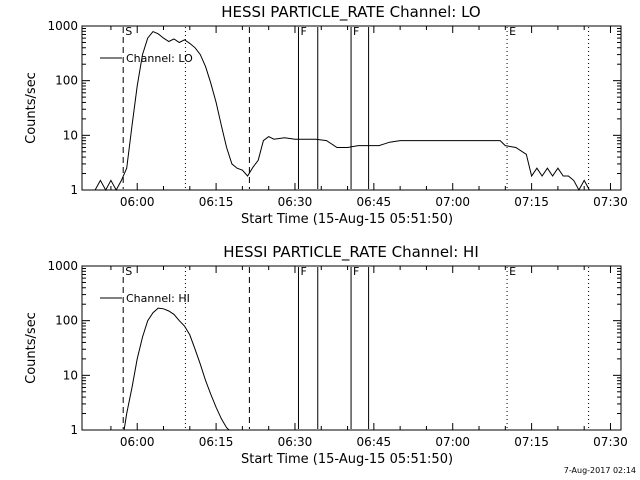 This screenshot has width=640, height=480. Describe the element at coordinates (159, 58) in the screenshot. I see `lo-legend-label: Channel: LO` at that location.